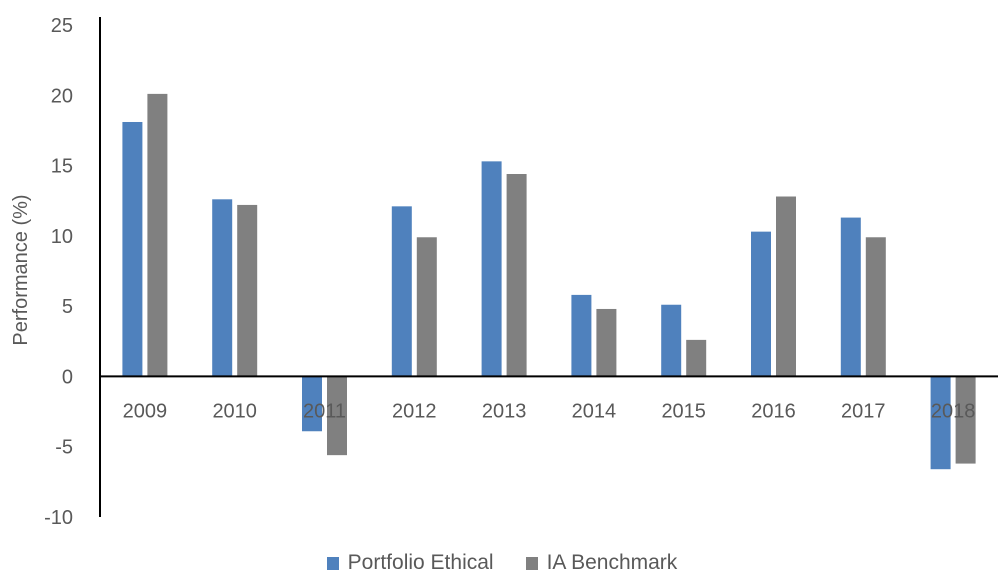  Describe the element at coordinates (426, 307) in the screenshot. I see `bar-ia-benchmark-2012` at that location.